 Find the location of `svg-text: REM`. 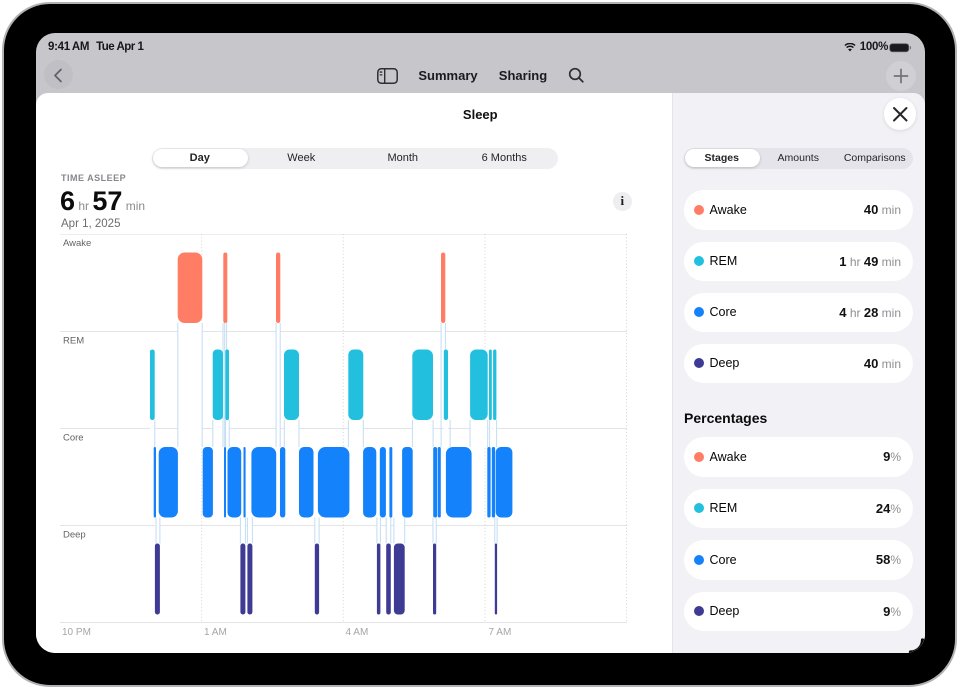

svg-text: REM is located at coordinates (73, 341).